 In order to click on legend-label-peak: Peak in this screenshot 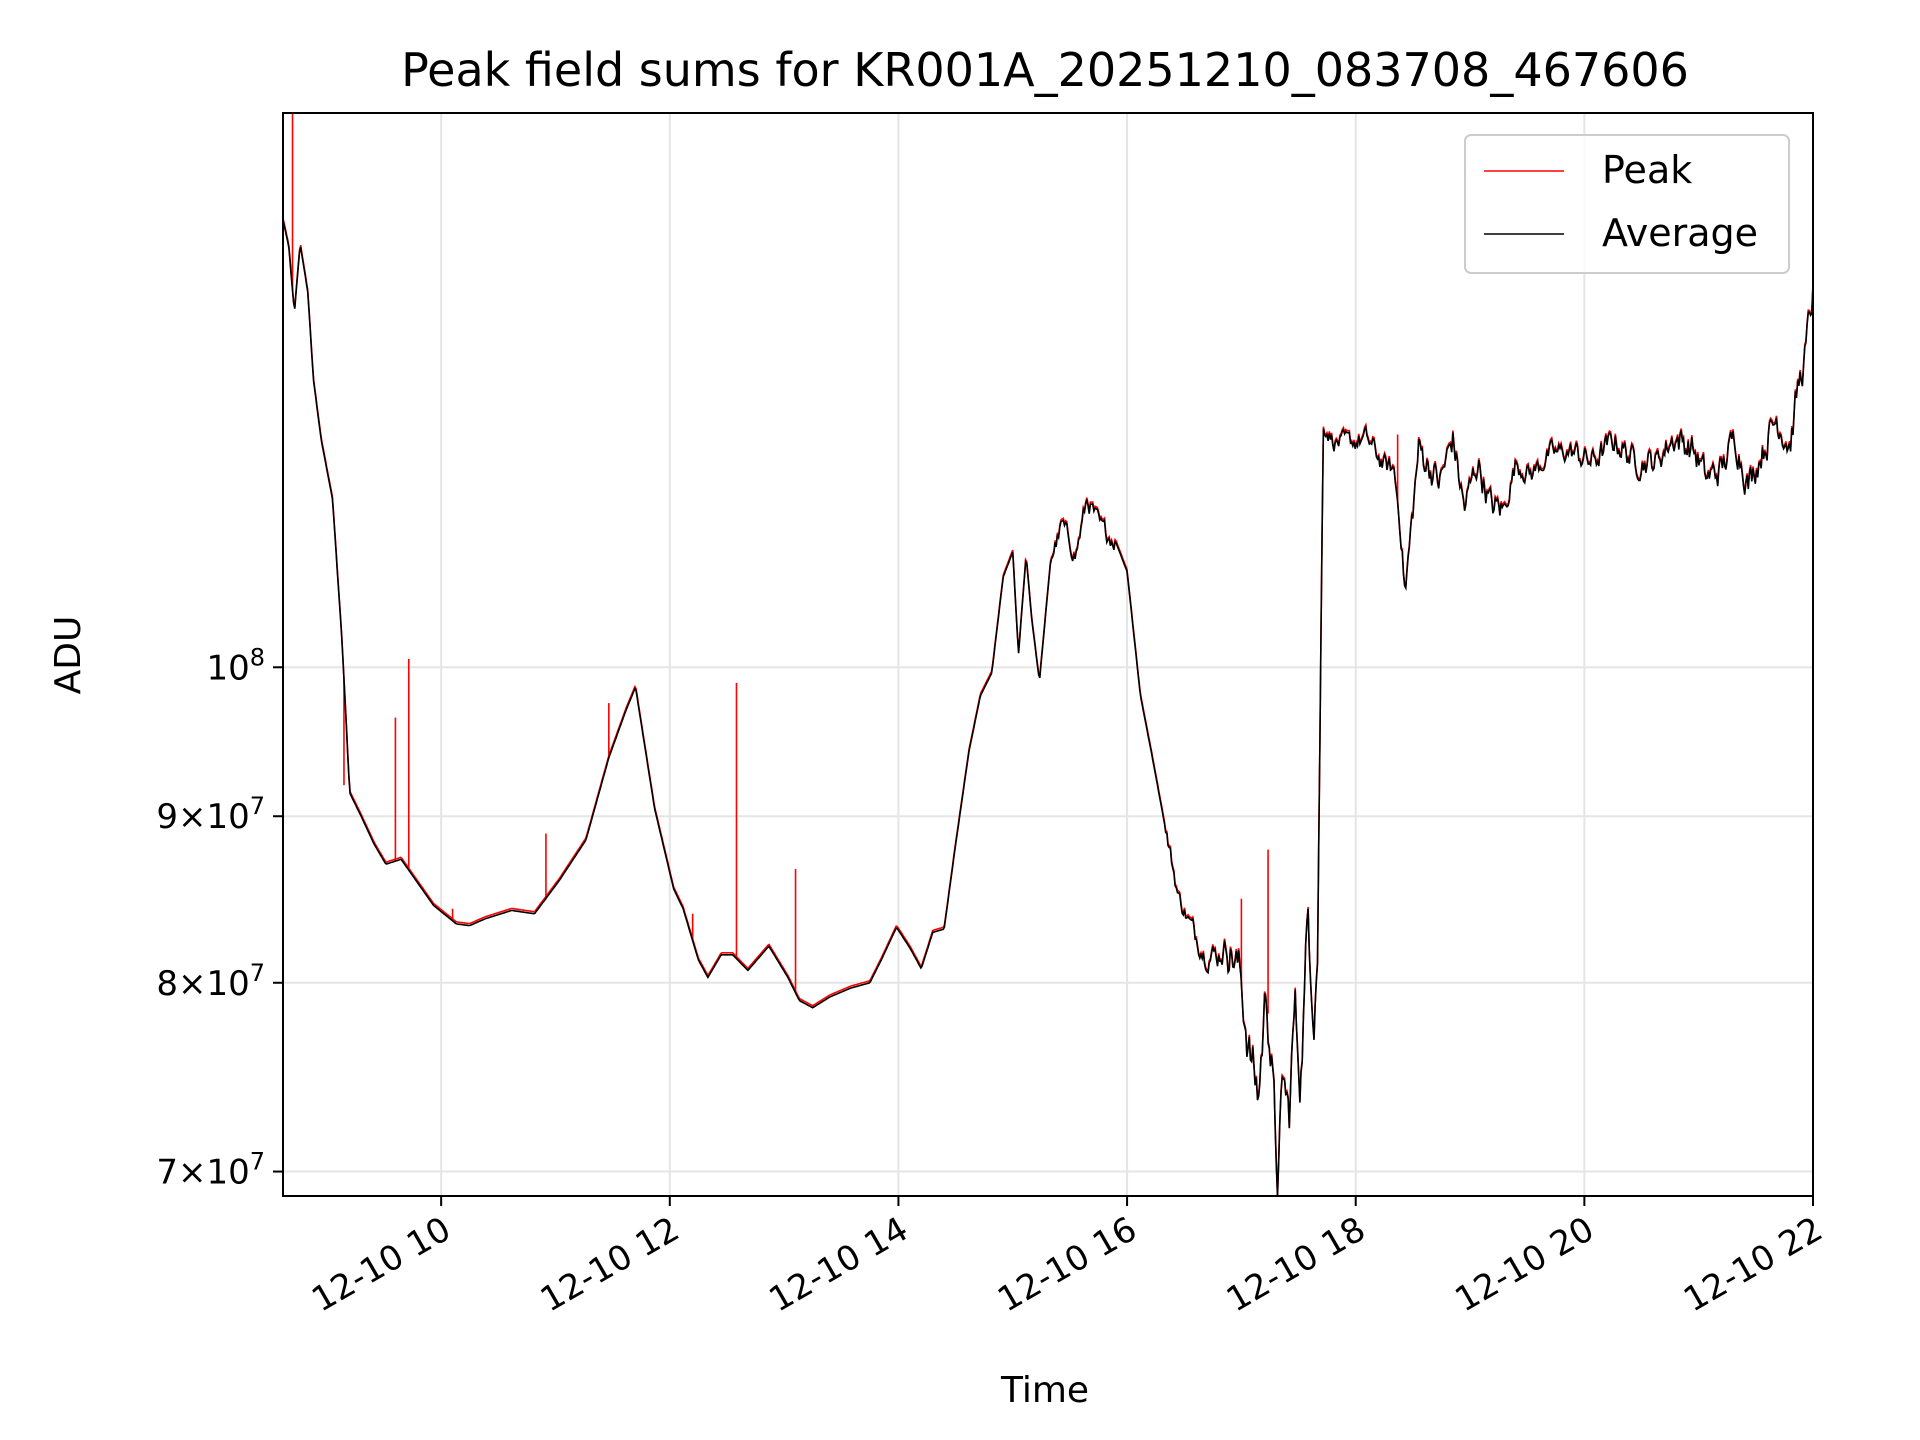, I will do `click(1647, 170)`.